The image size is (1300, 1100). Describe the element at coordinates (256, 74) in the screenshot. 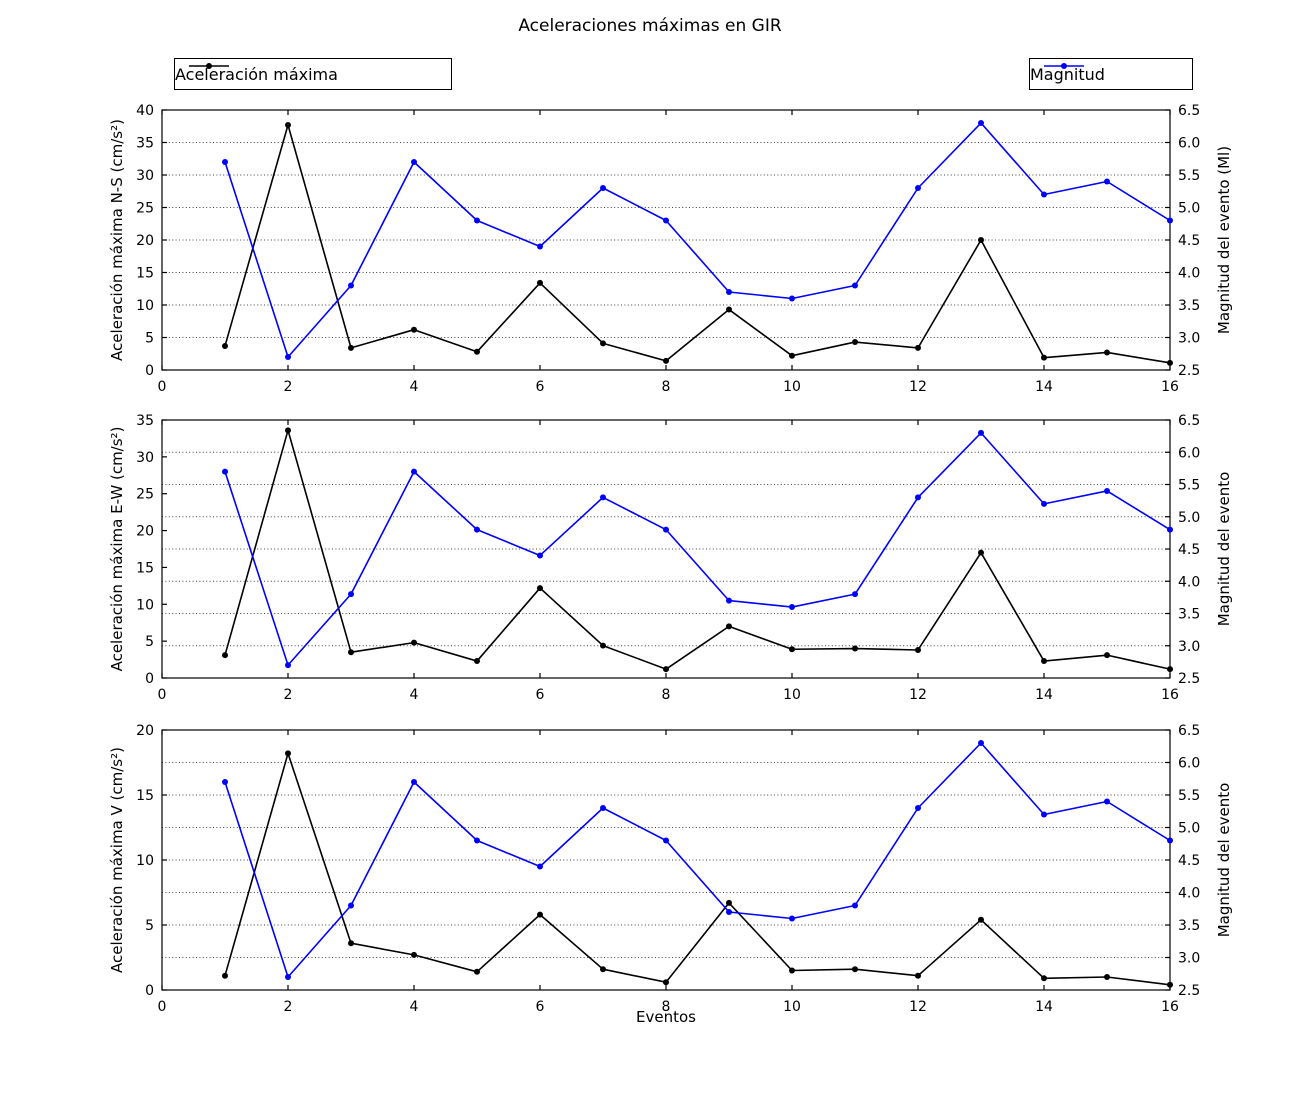

I see `legend-acceleration-label: Aceleración máxima` at that location.